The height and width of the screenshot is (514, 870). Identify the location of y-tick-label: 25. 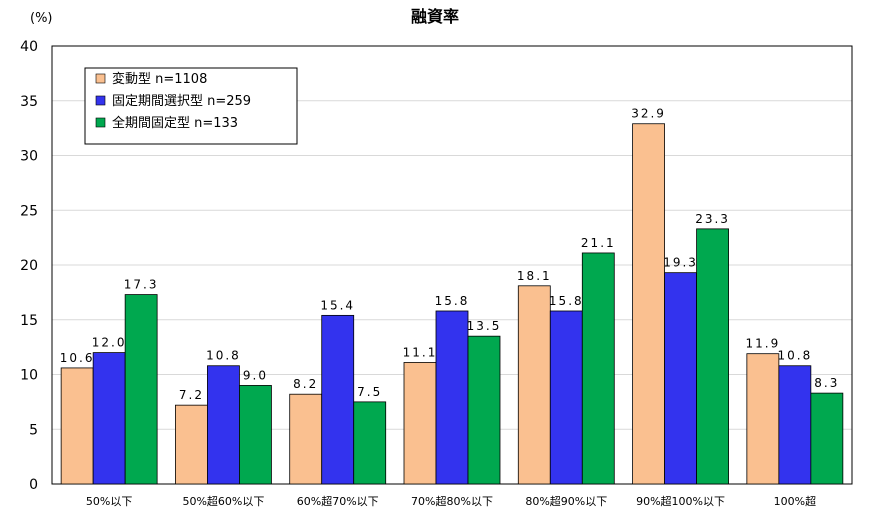
(29, 211).